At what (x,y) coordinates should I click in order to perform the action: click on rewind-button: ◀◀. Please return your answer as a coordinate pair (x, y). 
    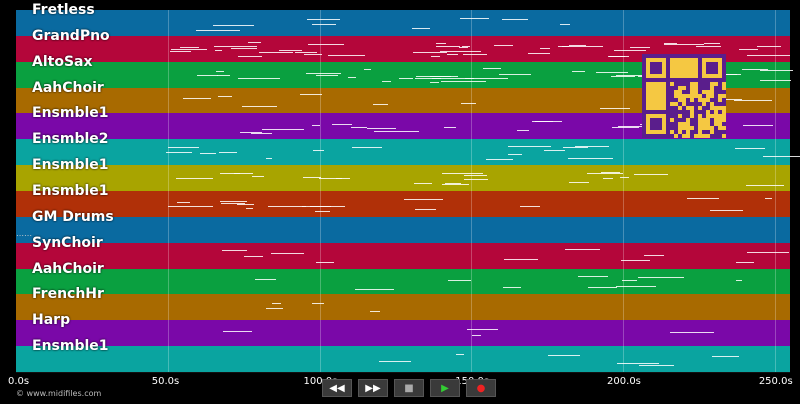
    Looking at the image, I should click on (337, 388).